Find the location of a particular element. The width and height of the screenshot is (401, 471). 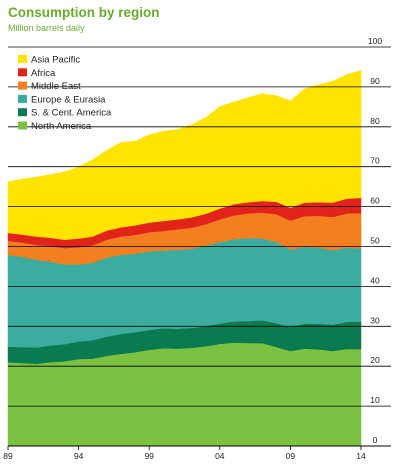

y-tick-label-40: 40 is located at coordinates (375, 280).